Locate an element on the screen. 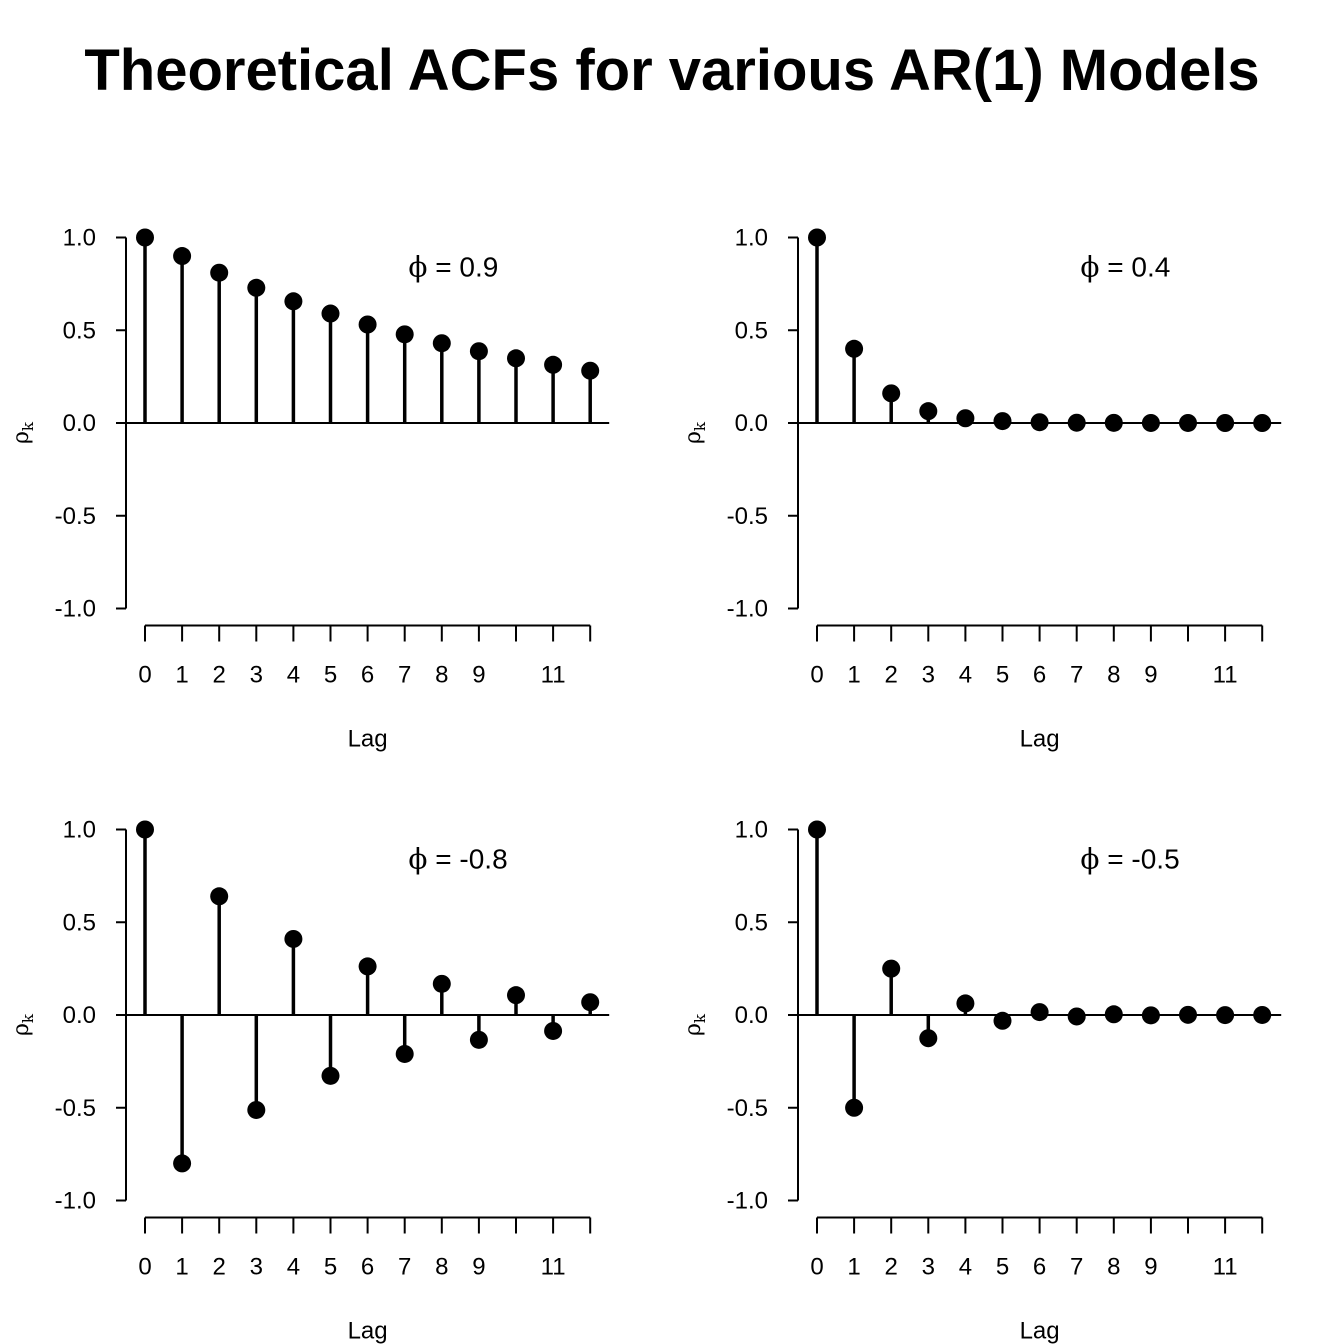 Image resolution: width=1344 pixels, height=1344 pixels. phi-annotation: ϕ = -0.8 is located at coordinates (457, 858).